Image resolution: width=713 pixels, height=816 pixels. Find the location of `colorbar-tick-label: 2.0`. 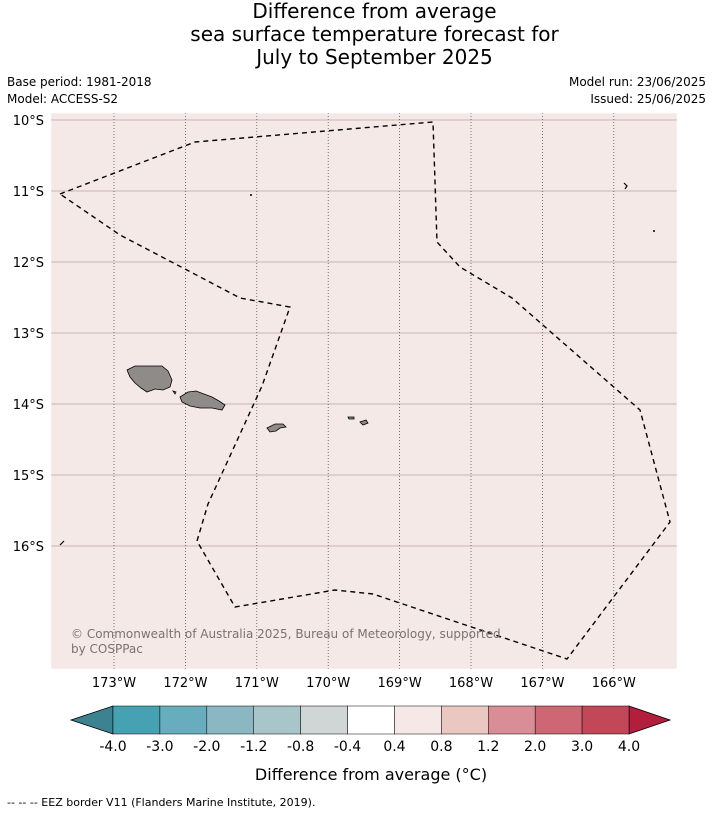

colorbar-tick-label: 2.0 is located at coordinates (535, 747).